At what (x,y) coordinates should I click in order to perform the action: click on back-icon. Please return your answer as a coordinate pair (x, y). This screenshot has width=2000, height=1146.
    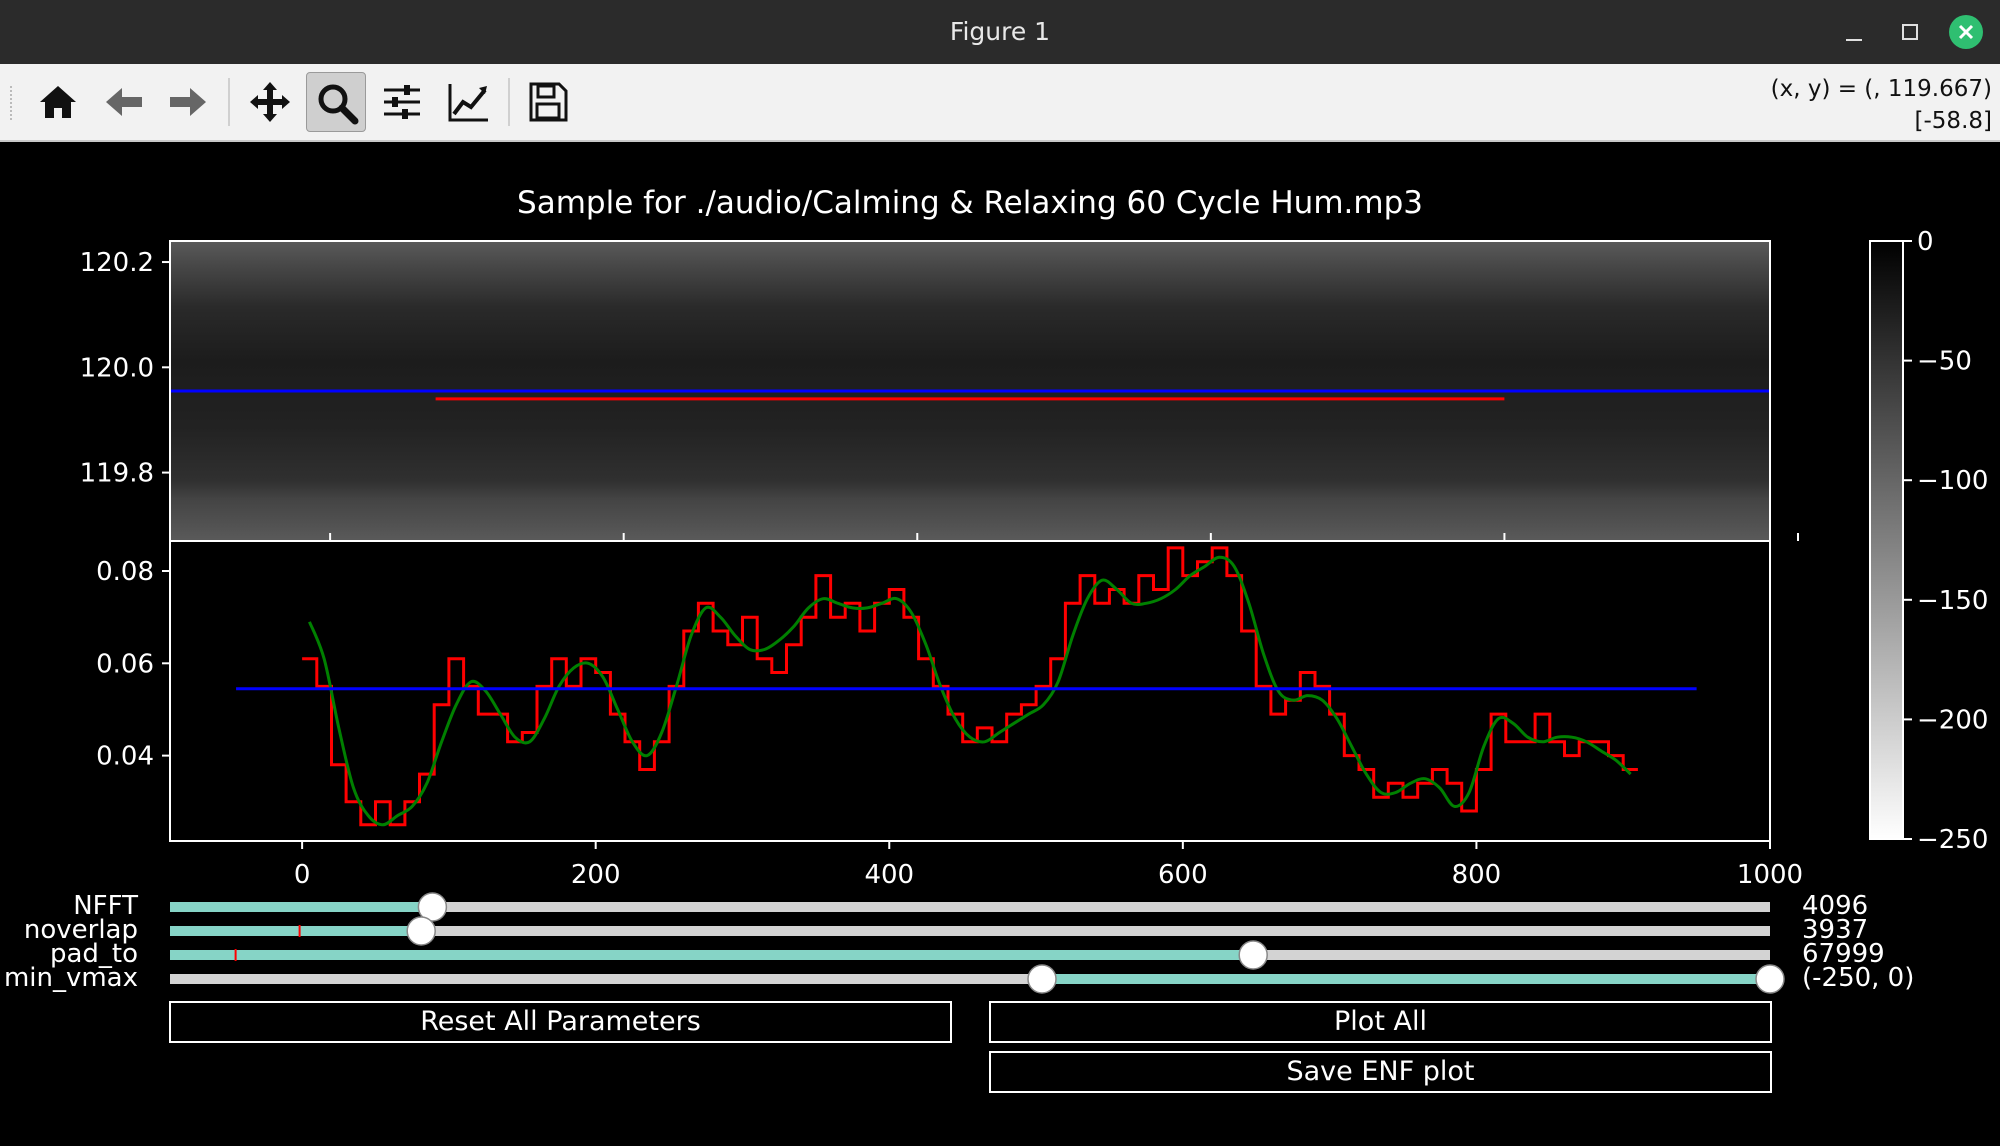
    Looking at the image, I should click on (124, 102).